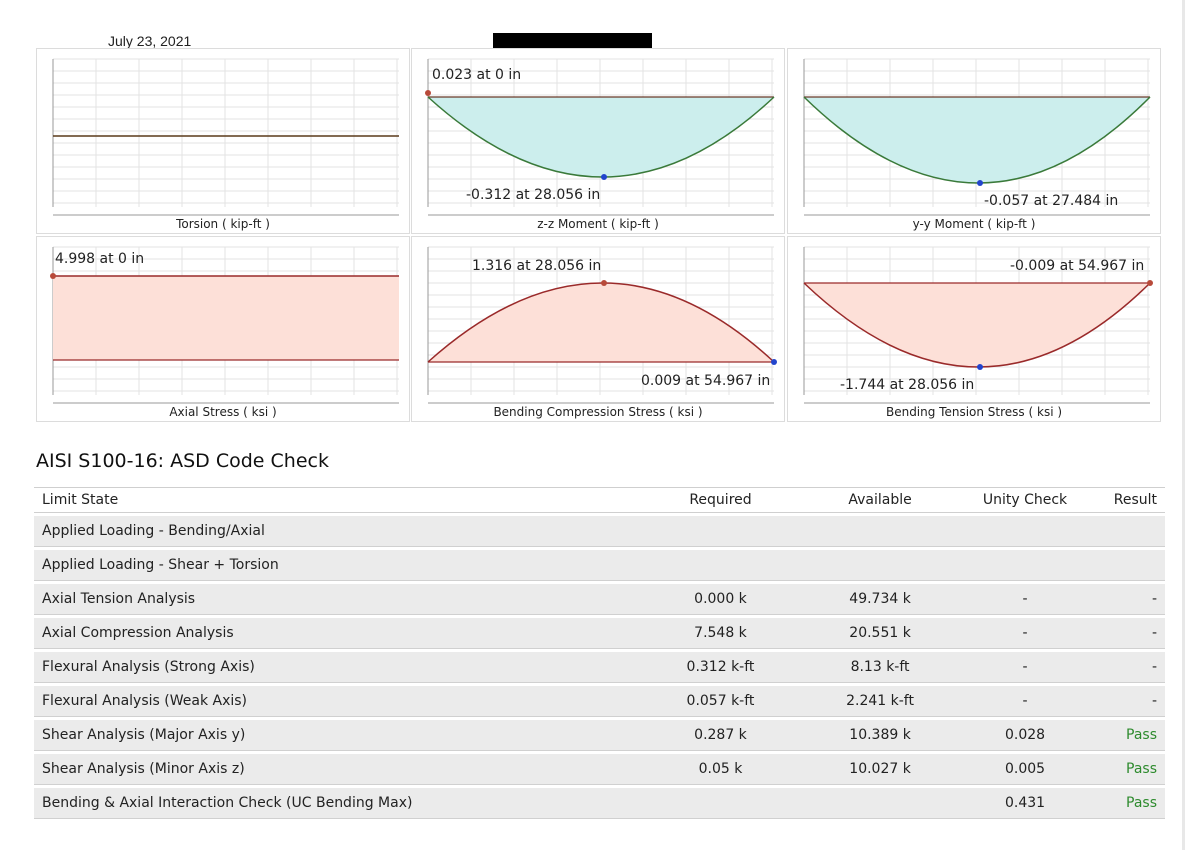  Describe the element at coordinates (706, 381) in the screenshot. I see `bending-compression-min-label: 0.009 at 54.967 in` at that location.